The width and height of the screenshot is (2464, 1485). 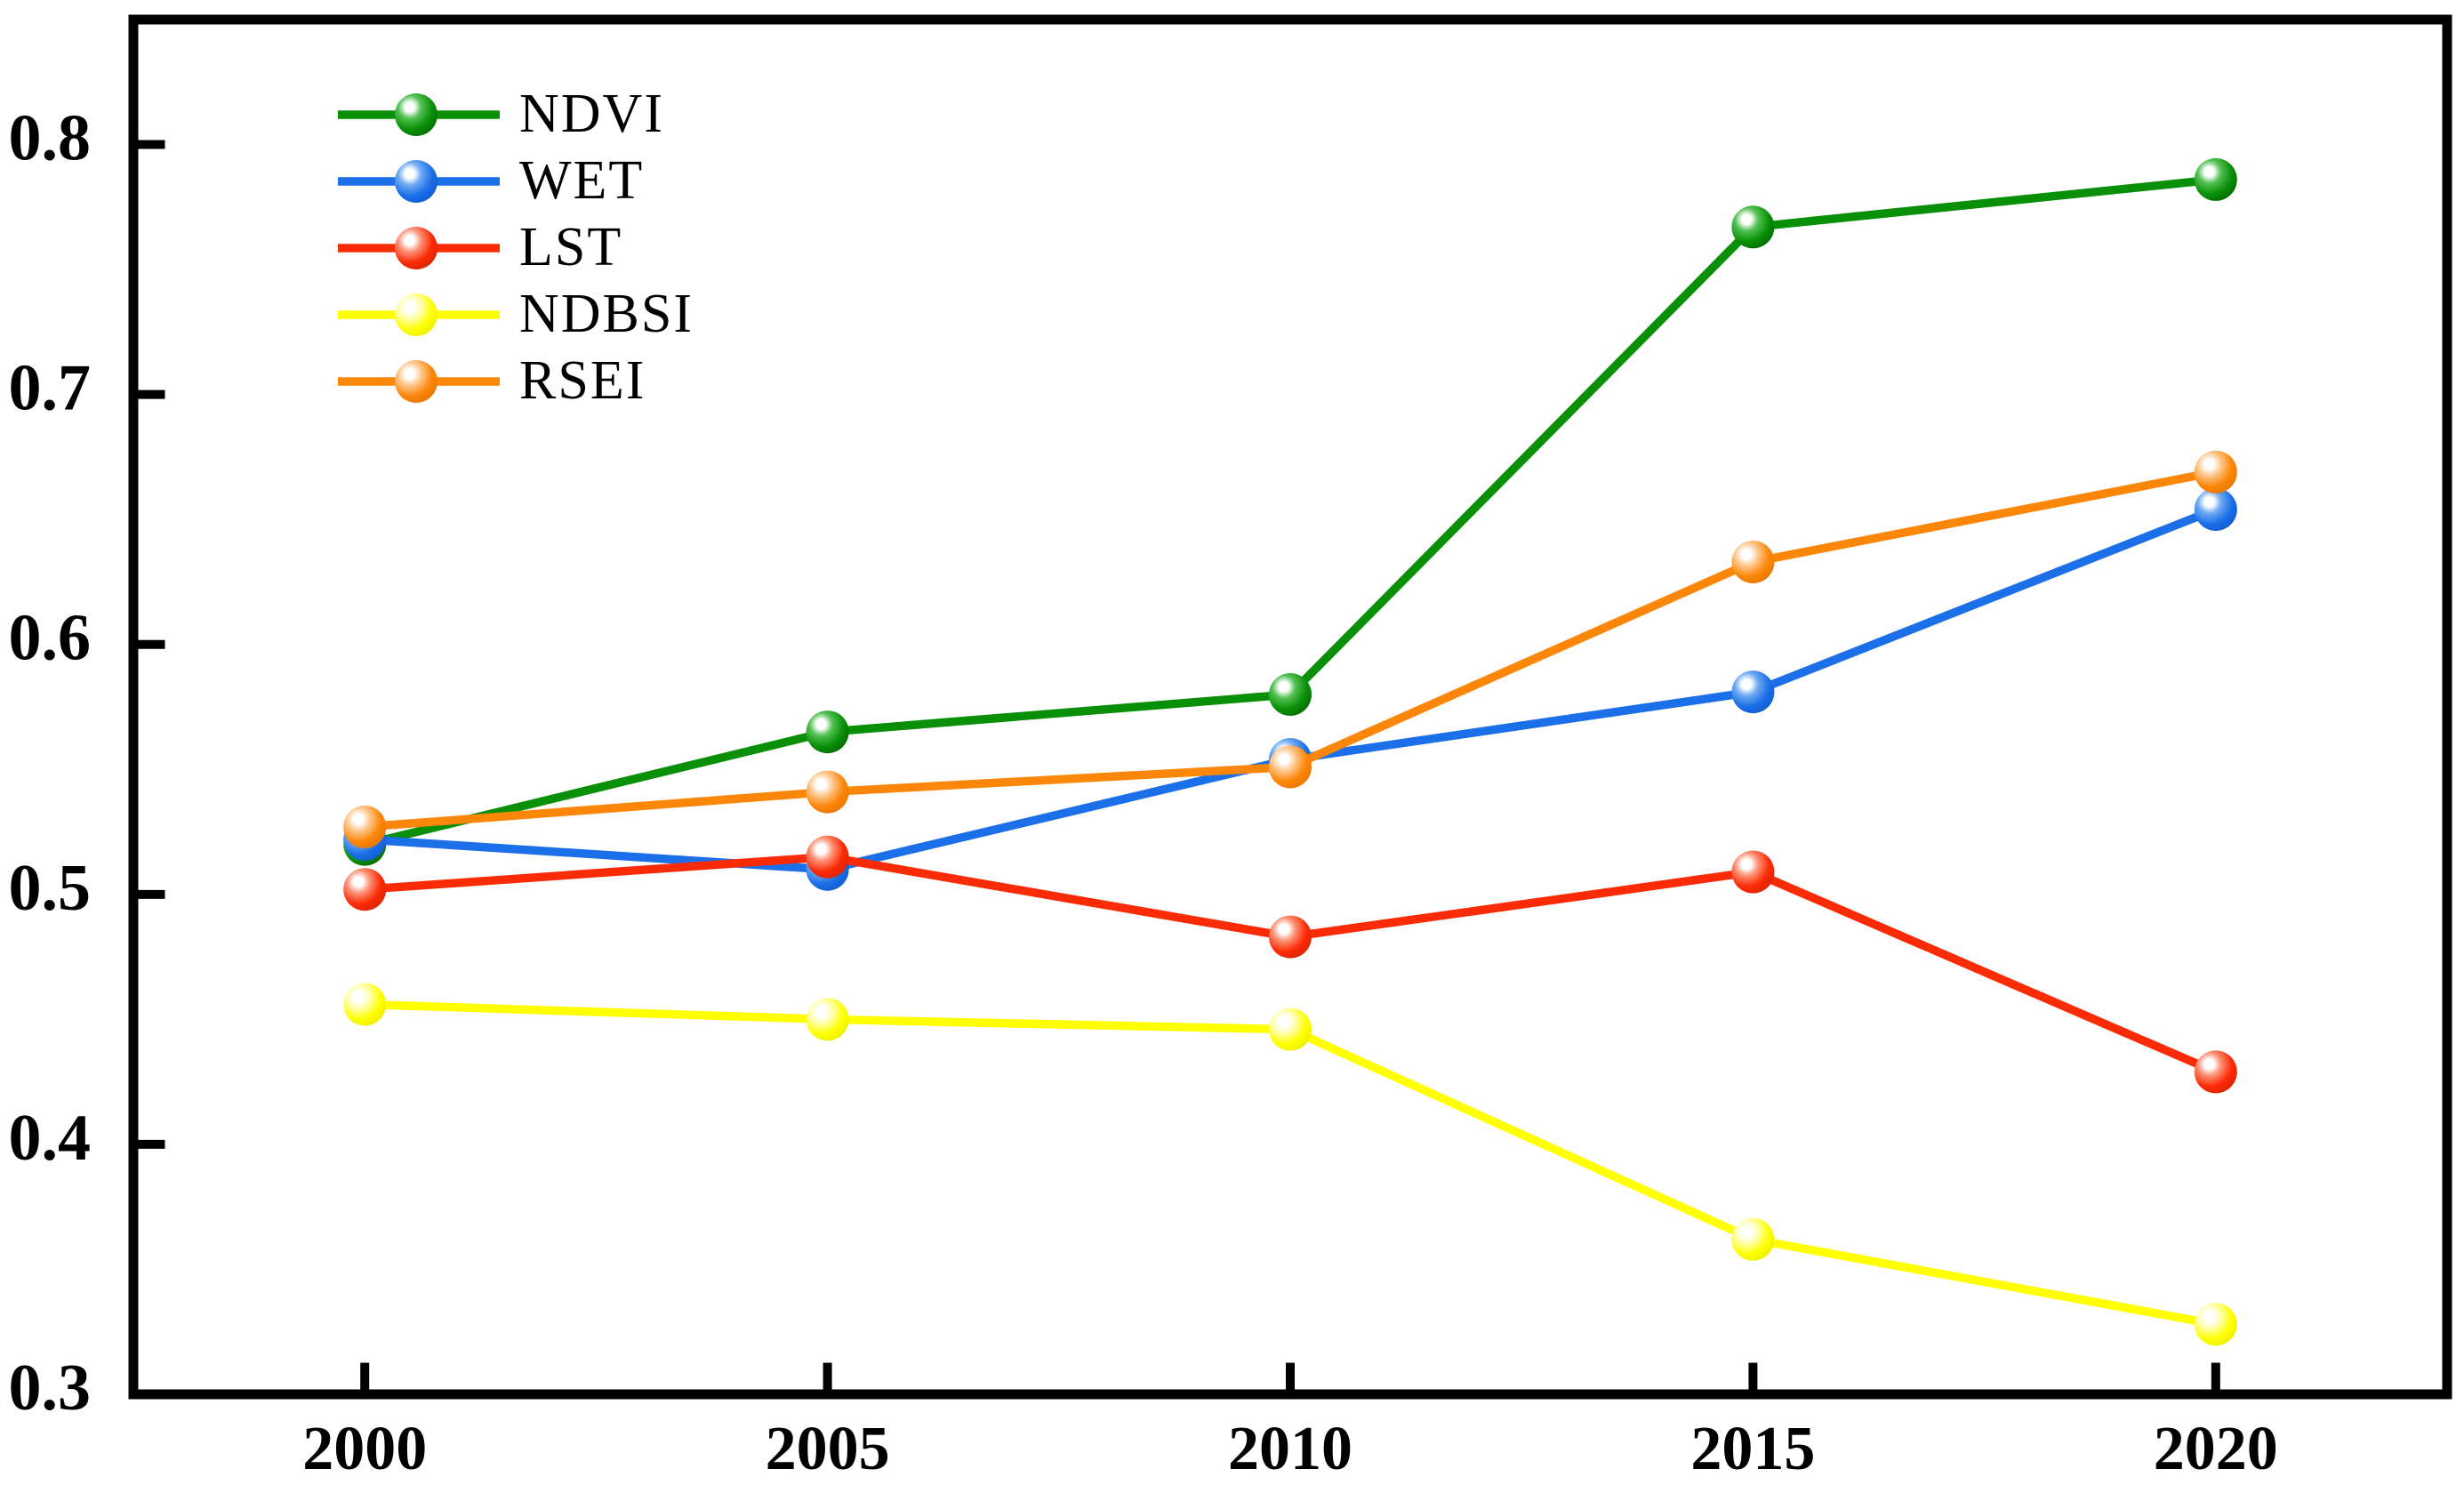 What do you see at coordinates (1290, 937) in the screenshot?
I see `data-point-LST-2010` at bounding box center [1290, 937].